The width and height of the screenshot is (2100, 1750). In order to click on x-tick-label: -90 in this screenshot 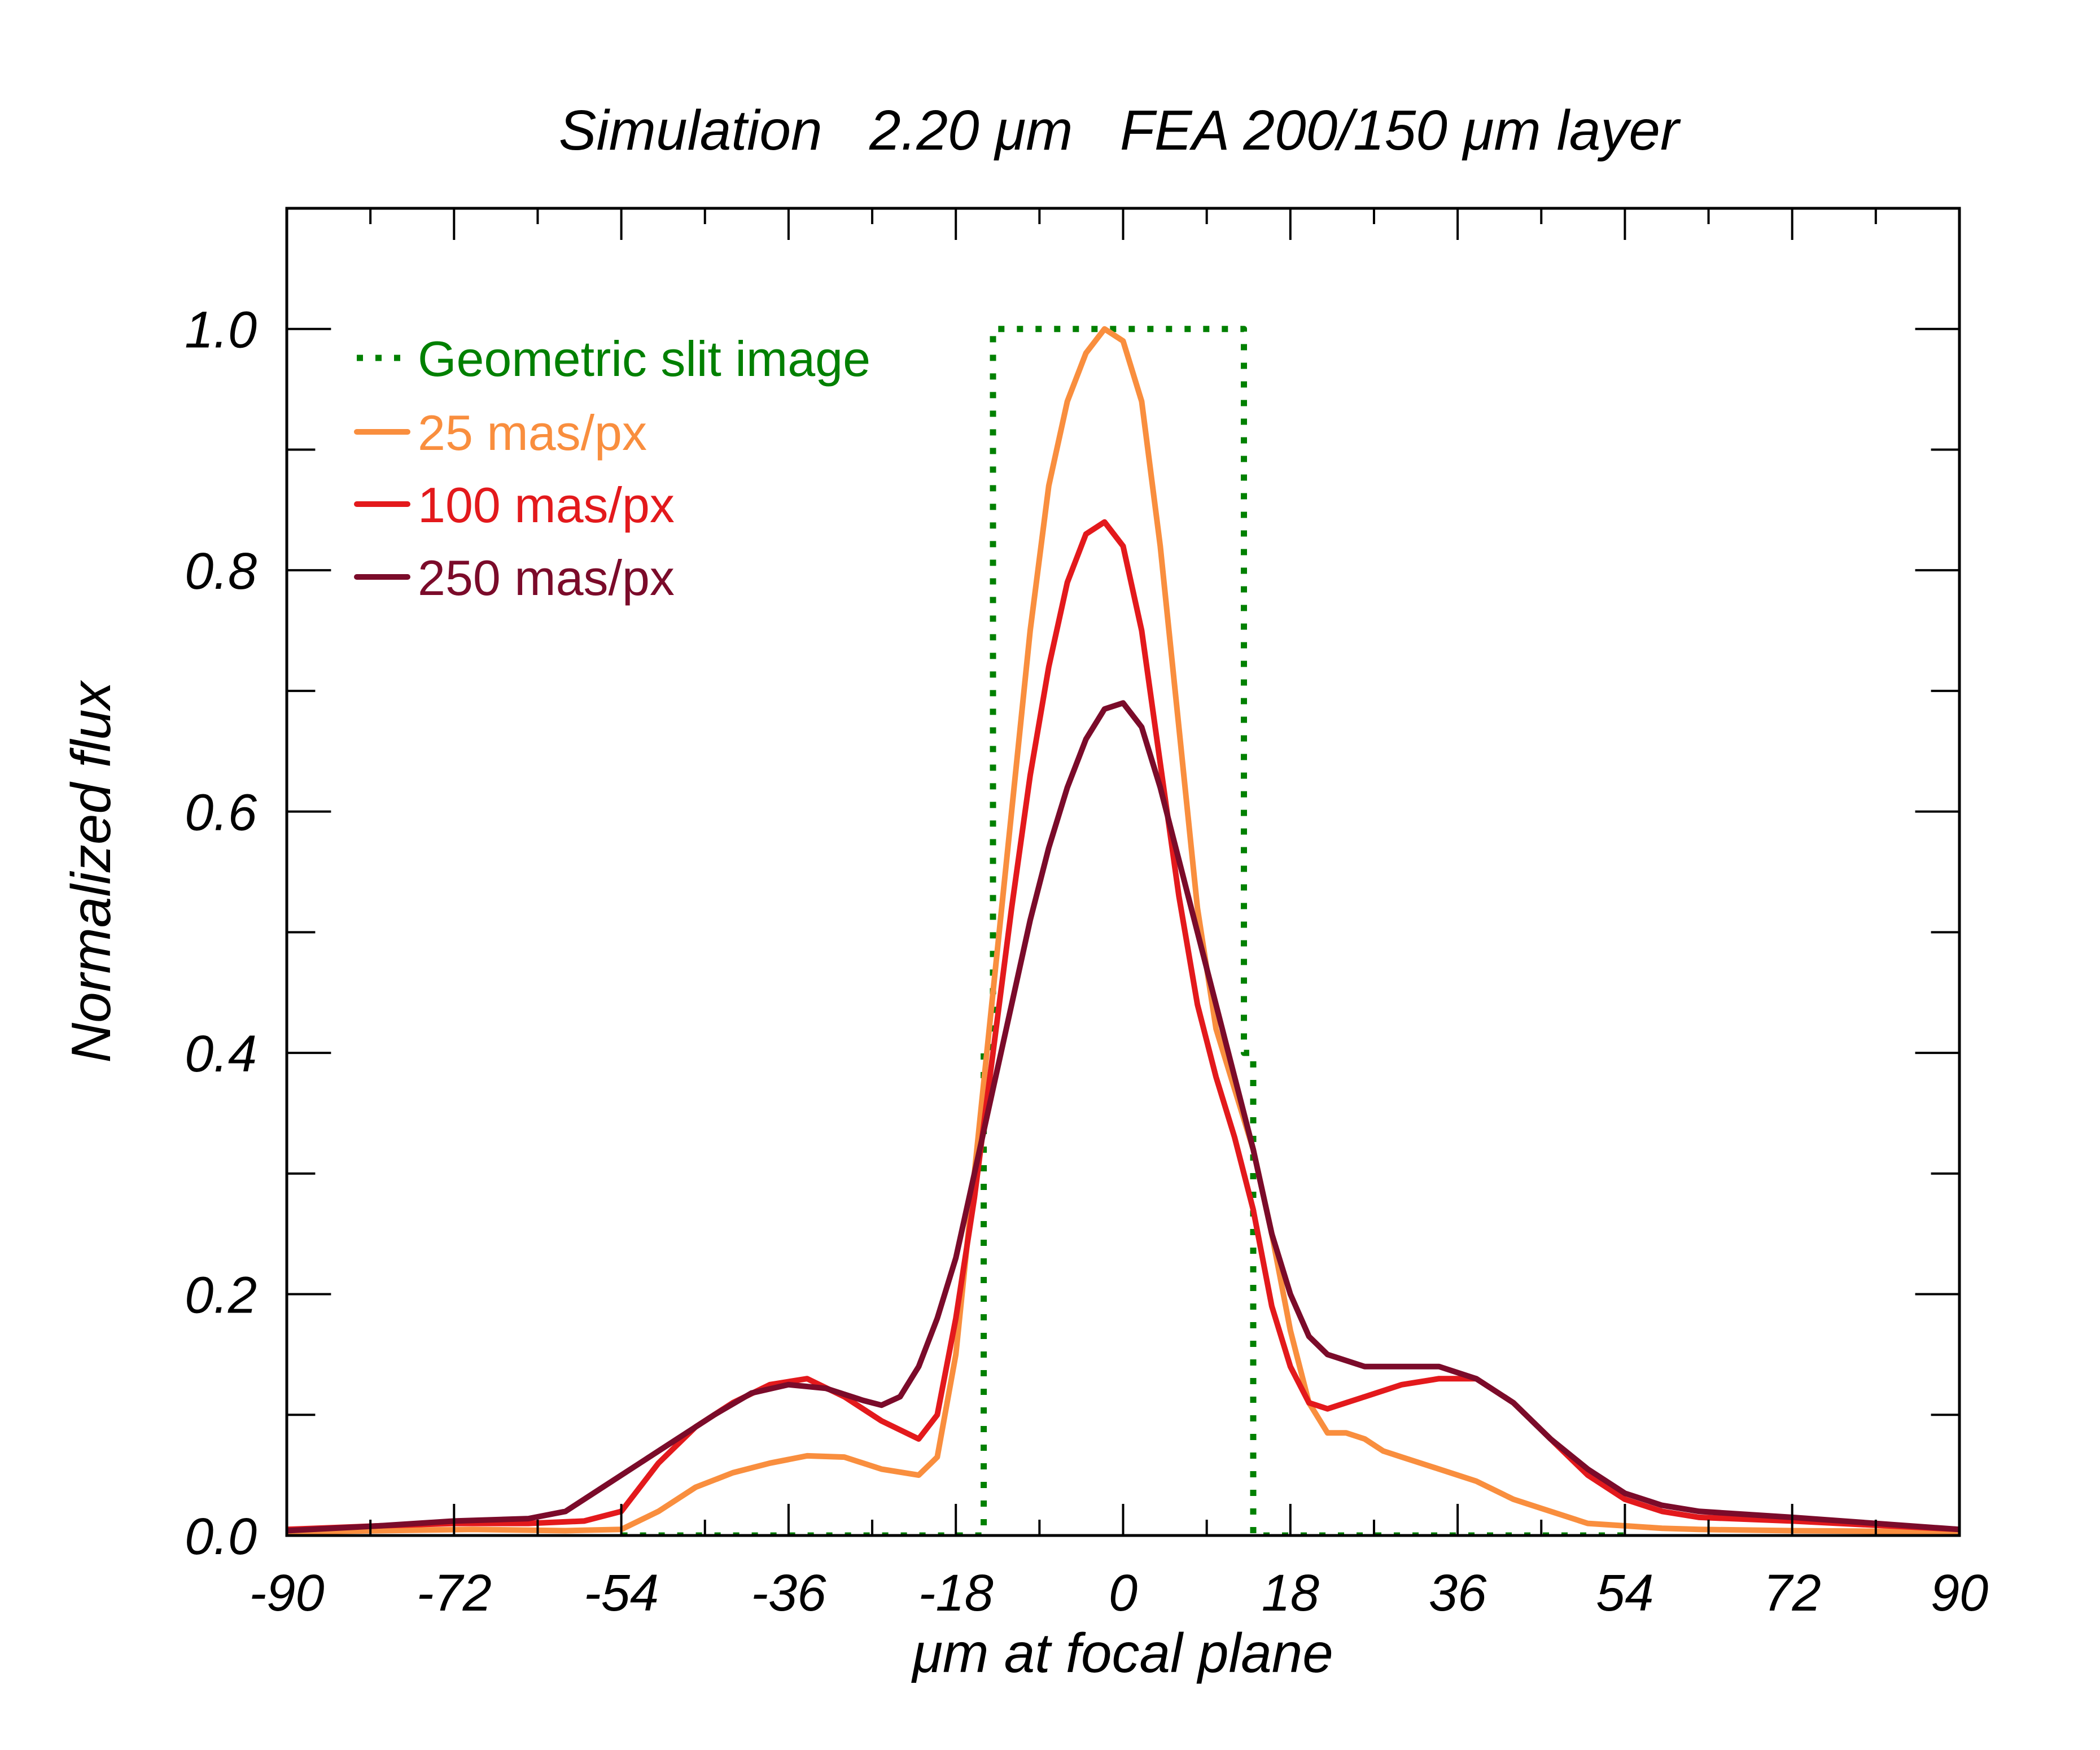, I will do `click(287, 1593)`.